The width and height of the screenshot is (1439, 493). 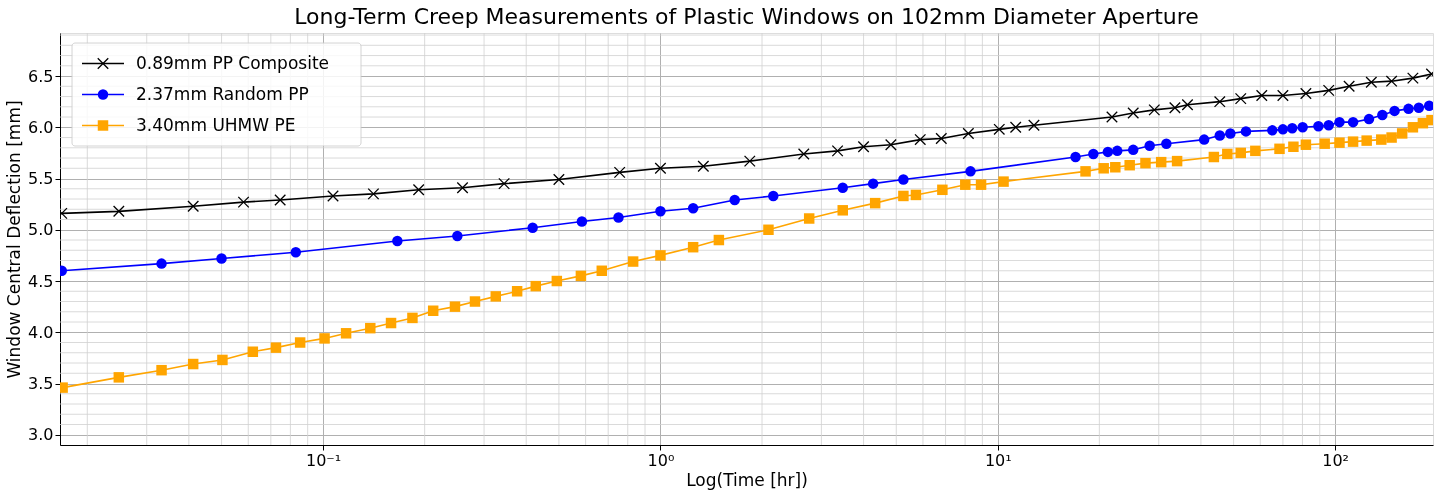 I want to click on y-tick-label: 6.0, so click(x=41, y=127).